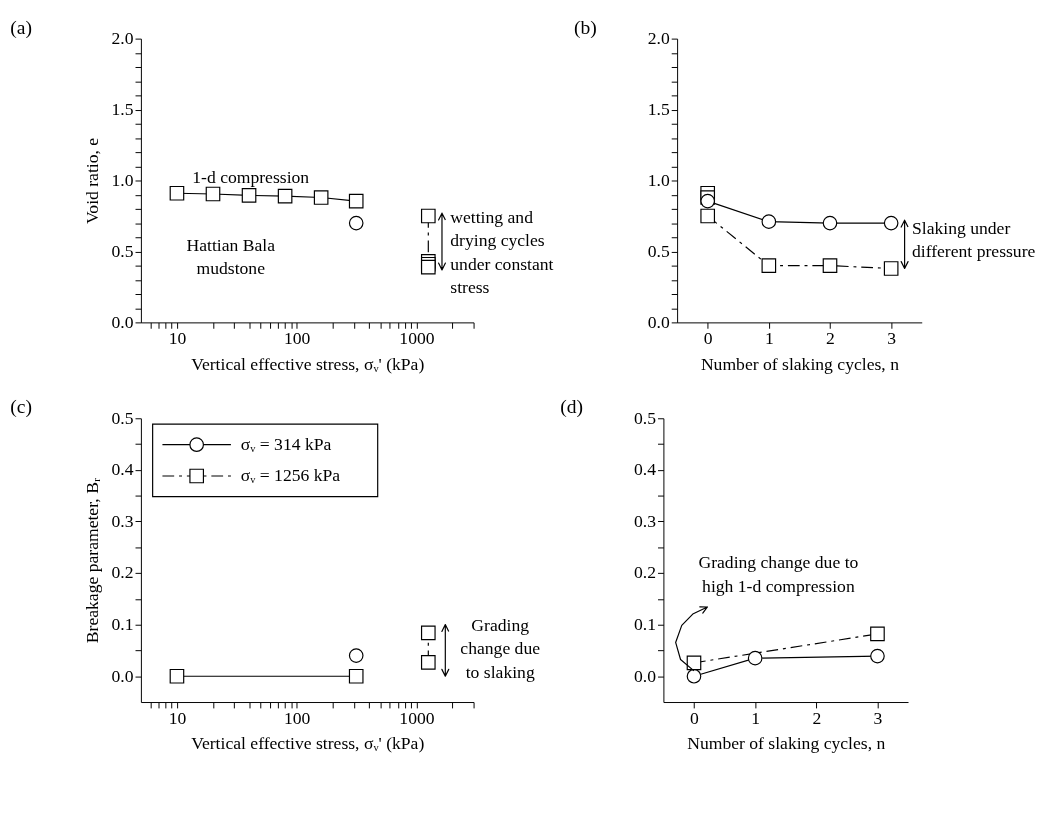  Describe the element at coordinates (21, 407) in the screenshot. I see `chart-title: (c)` at that location.